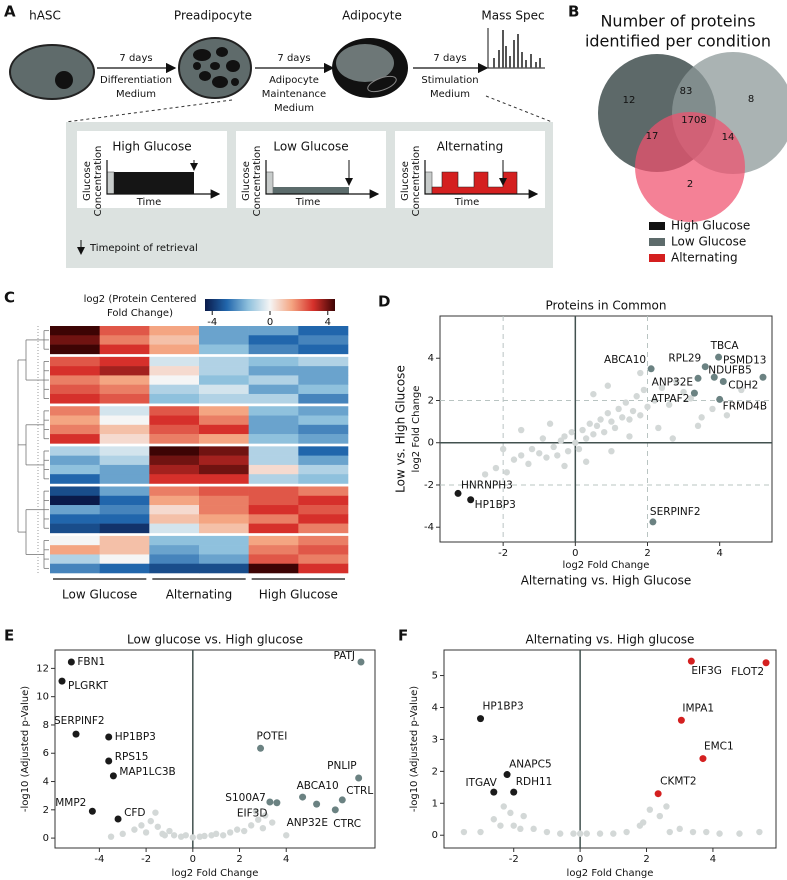  Describe the element at coordinates (307, 823) in the screenshot. I see `point-label: ANP32E` at that location.